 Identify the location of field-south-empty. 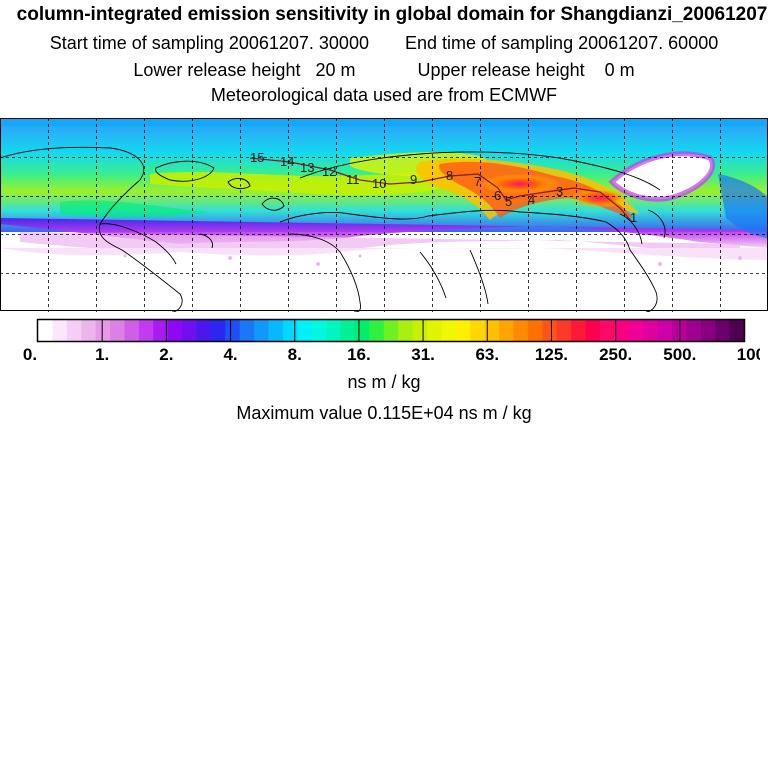
(384, 280).